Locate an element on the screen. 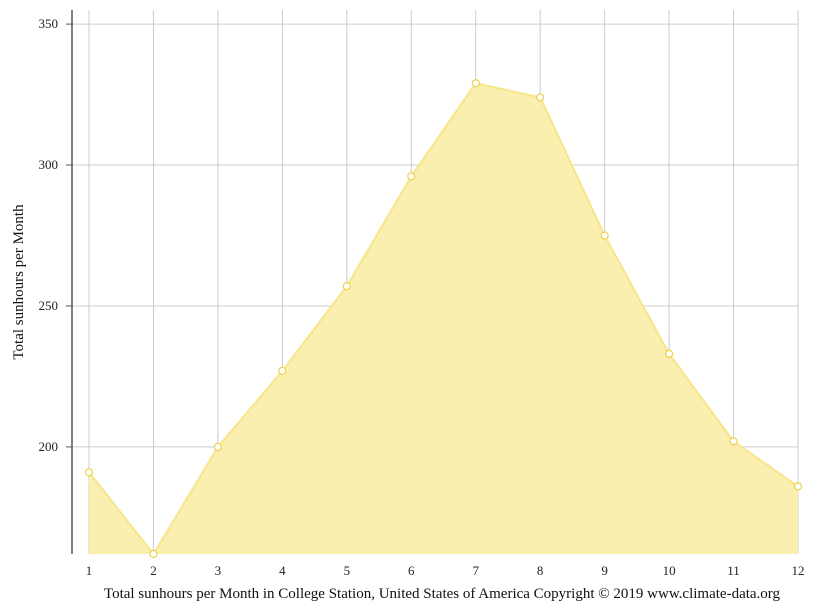 This screenshot has height=611, width=815. x-tick-label: 2 is located at coordinates (153, 570).